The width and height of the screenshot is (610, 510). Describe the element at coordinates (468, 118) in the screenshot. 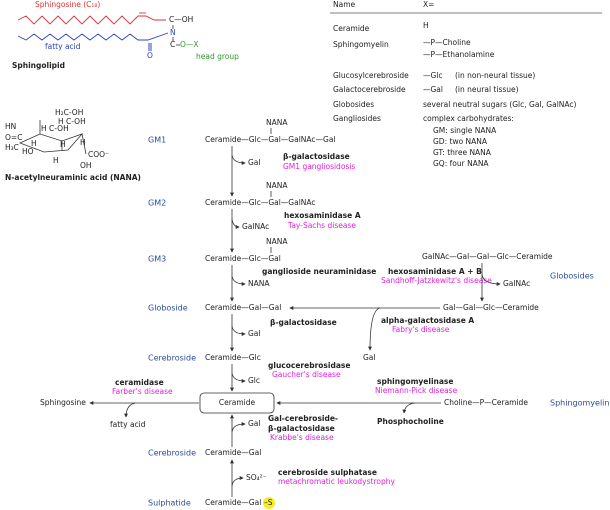

I see `row-value: complex carbohydrates:` at that location.